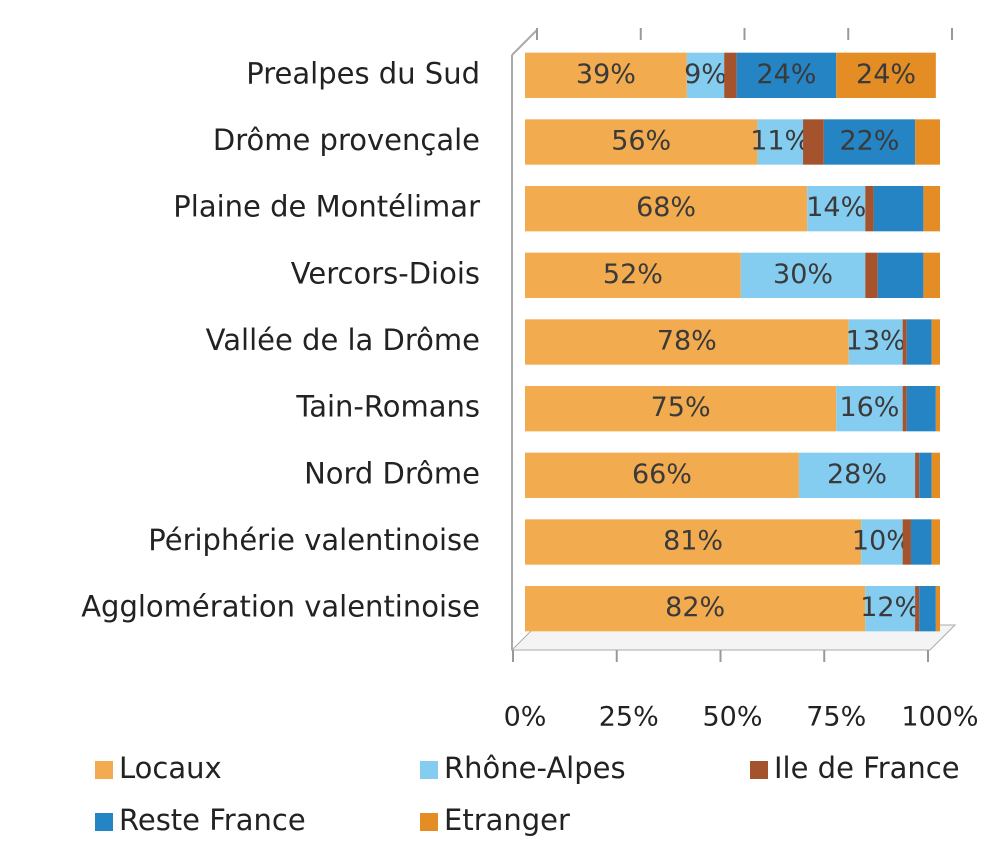 This screenshot has height=868, width=1006. I want to click on category-label: Prealpes du Sud, so click(363, 73).